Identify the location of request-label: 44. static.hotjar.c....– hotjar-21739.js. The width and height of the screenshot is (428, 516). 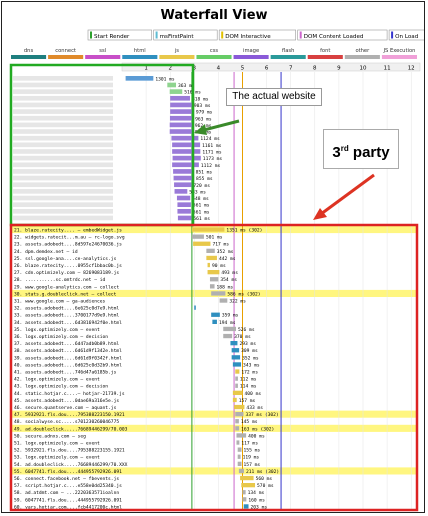
(69, 394).